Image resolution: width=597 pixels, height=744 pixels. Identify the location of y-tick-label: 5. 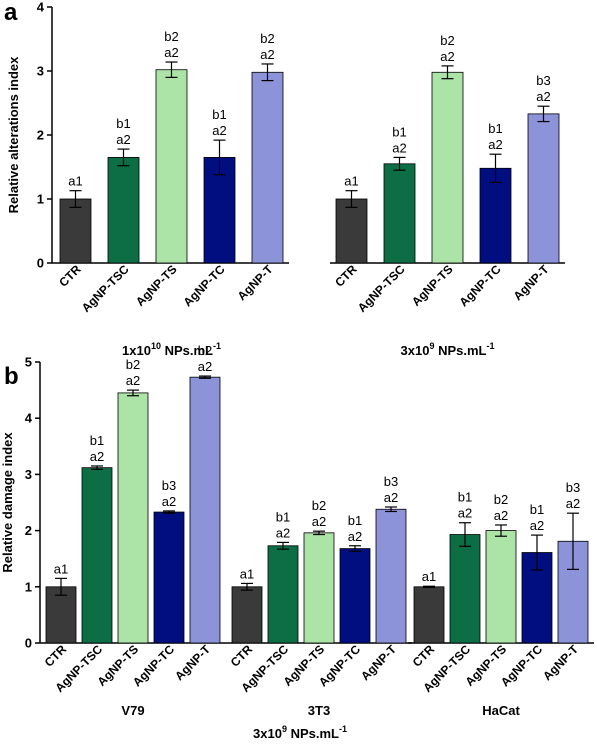
(28, 362).